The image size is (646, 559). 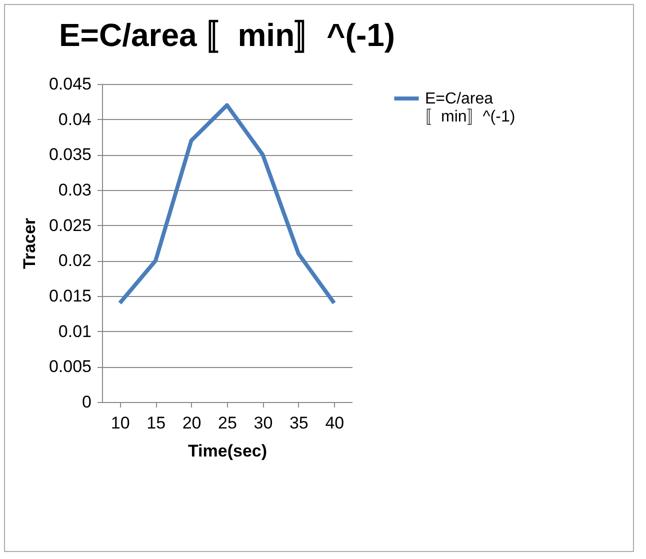 What do you see at coordinates (470, 108) in the screenshot?
I see `legend-label: E=C/area 〚min〛^(-1)` at bounding box center [470, 108].